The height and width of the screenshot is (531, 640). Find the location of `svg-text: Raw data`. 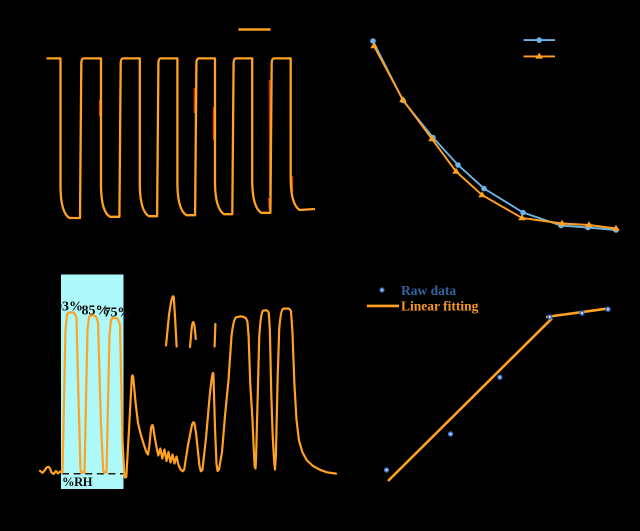

svg-text: Raw data is located at coordinates (428, 290).